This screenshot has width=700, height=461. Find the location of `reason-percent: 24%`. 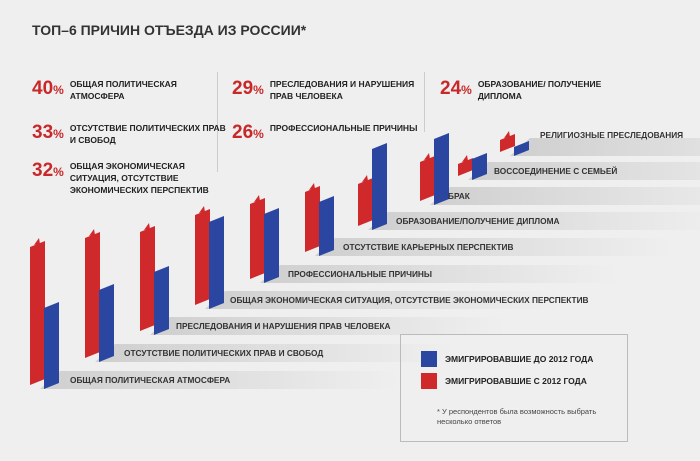

reason-percent: 24% is located at coordinates (456, 88).